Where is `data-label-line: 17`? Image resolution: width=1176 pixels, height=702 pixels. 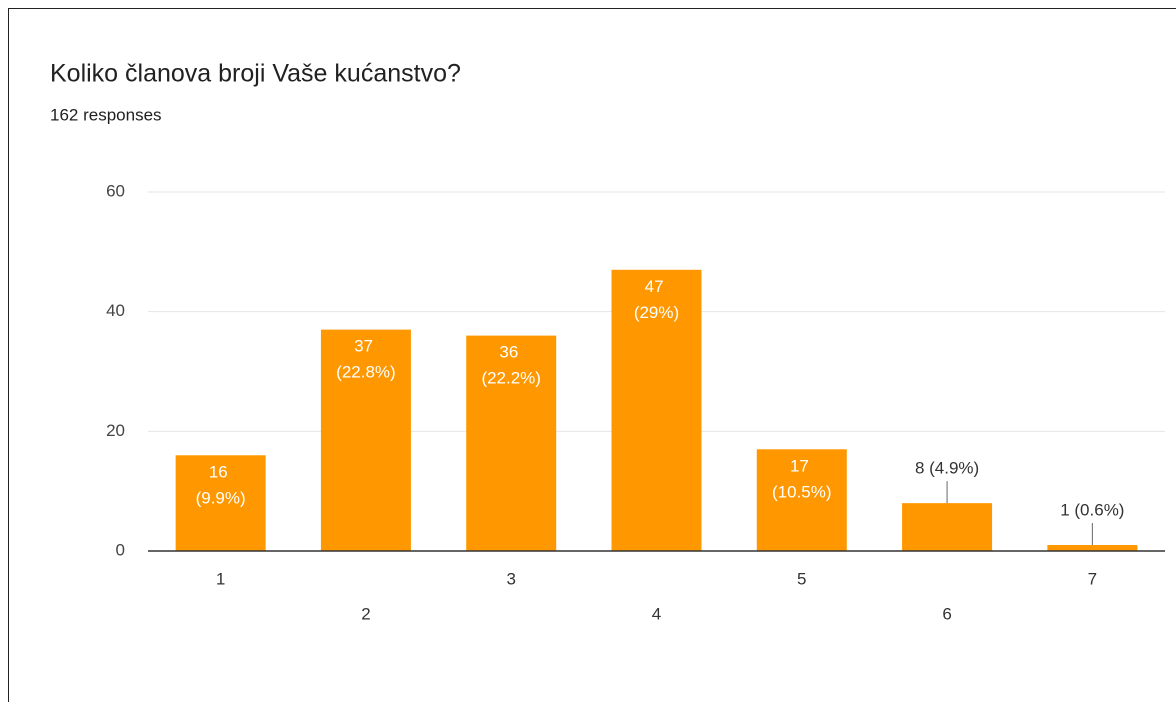
data-label-line: 17 is located at coordinates (802, 466).